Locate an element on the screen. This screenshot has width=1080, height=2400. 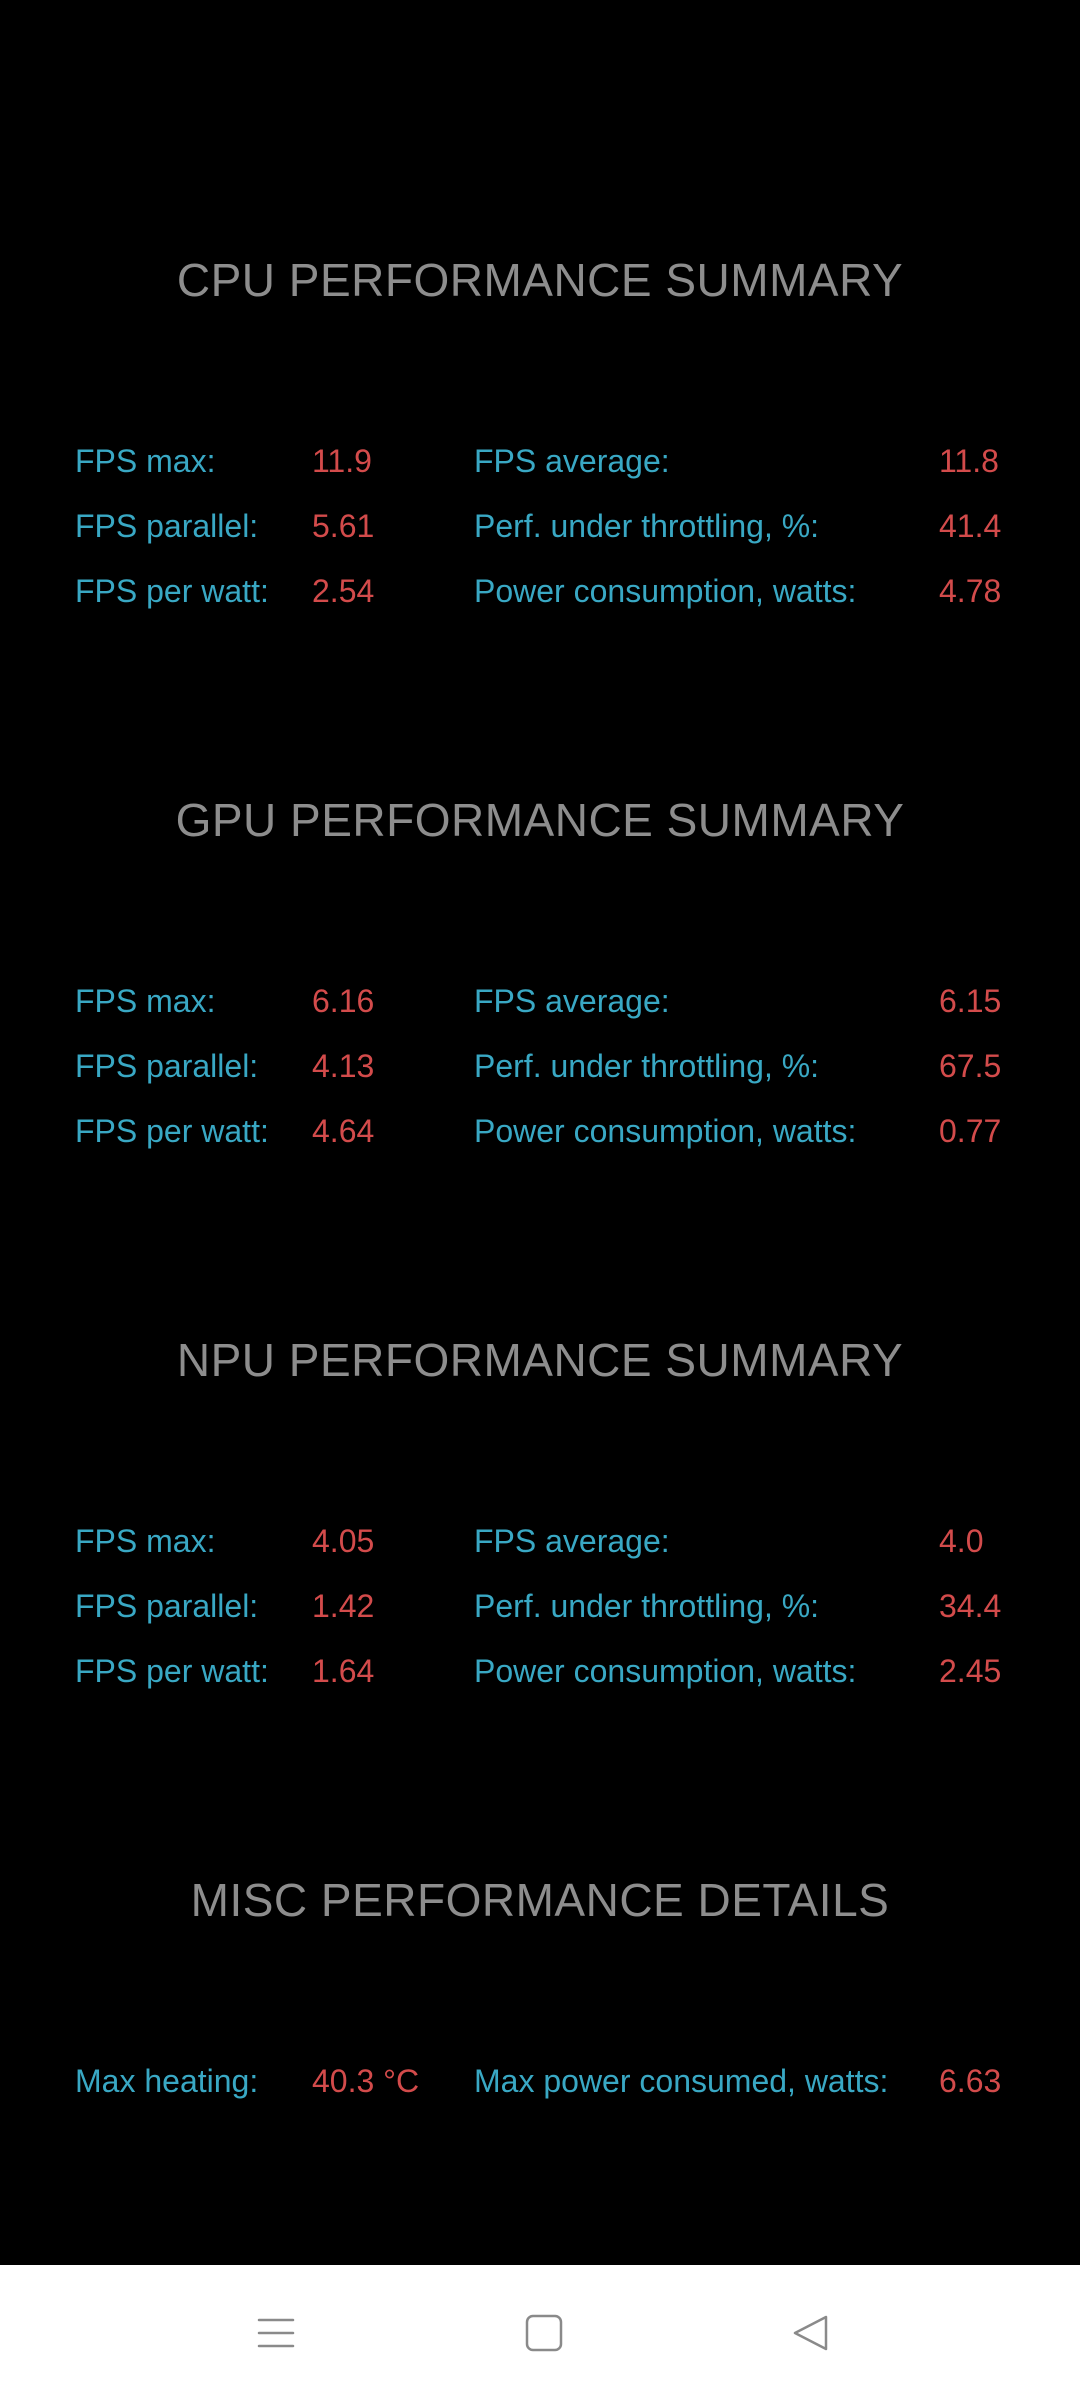
gpu-power-consumption-label: Power consumption, watts: is located at coordinates (665, 1131).